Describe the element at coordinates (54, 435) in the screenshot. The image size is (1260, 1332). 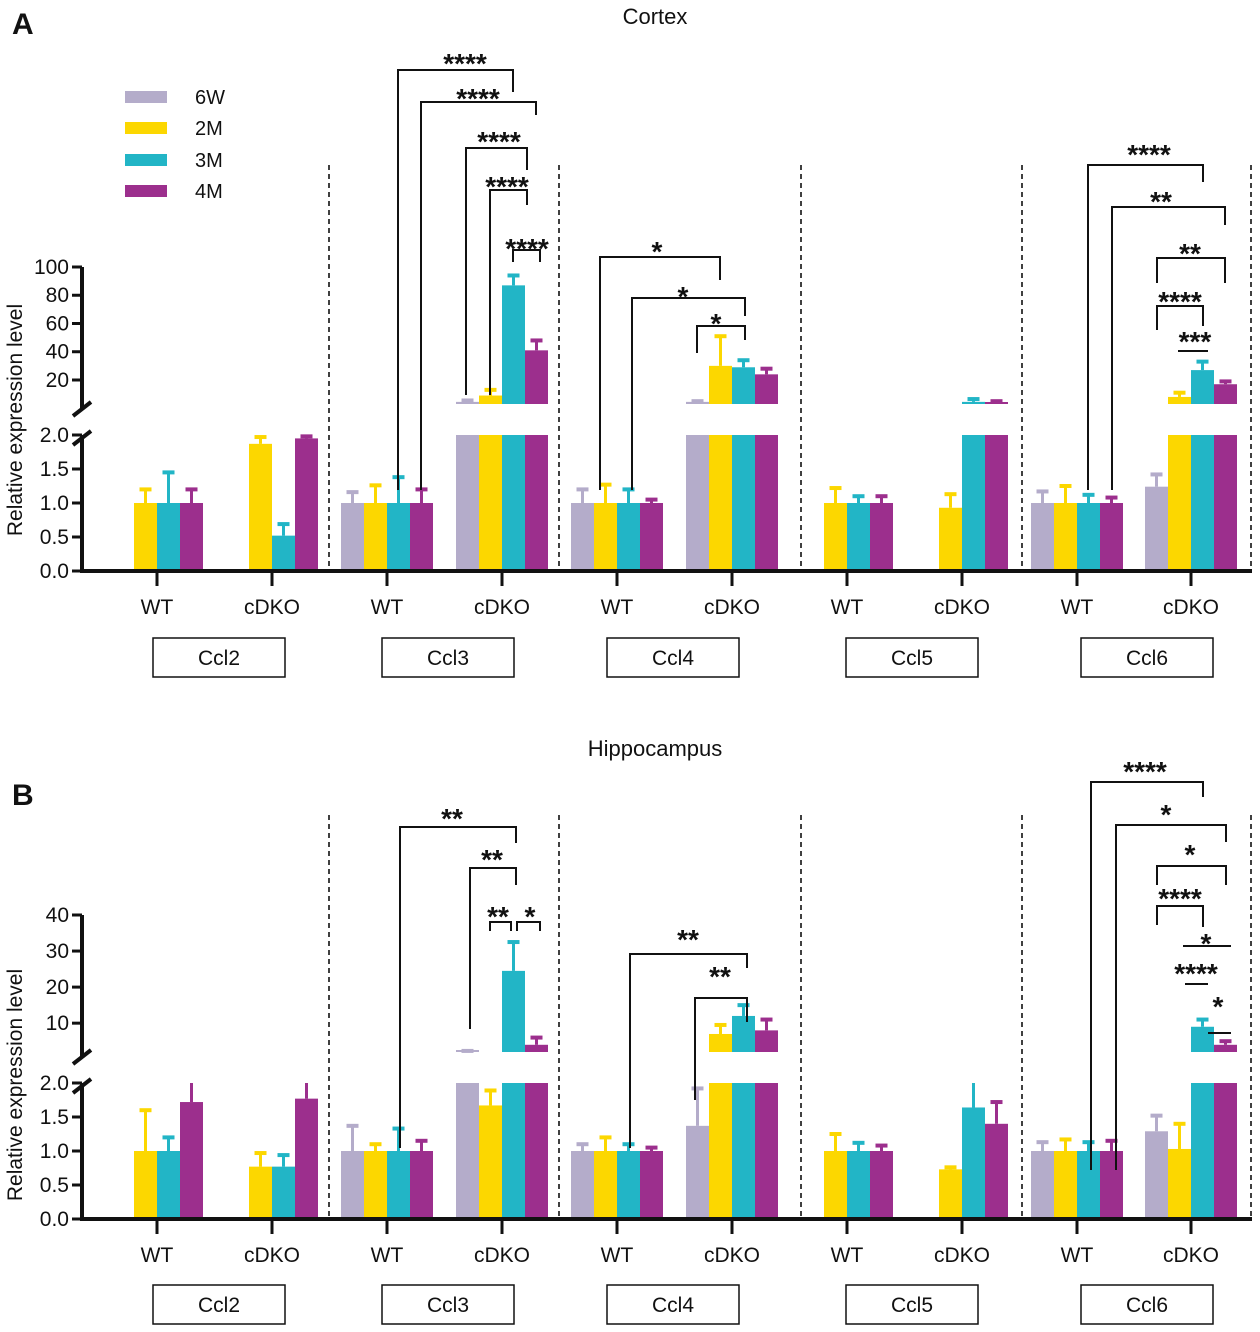
I see `y-tick-label: 2.0` at that location.